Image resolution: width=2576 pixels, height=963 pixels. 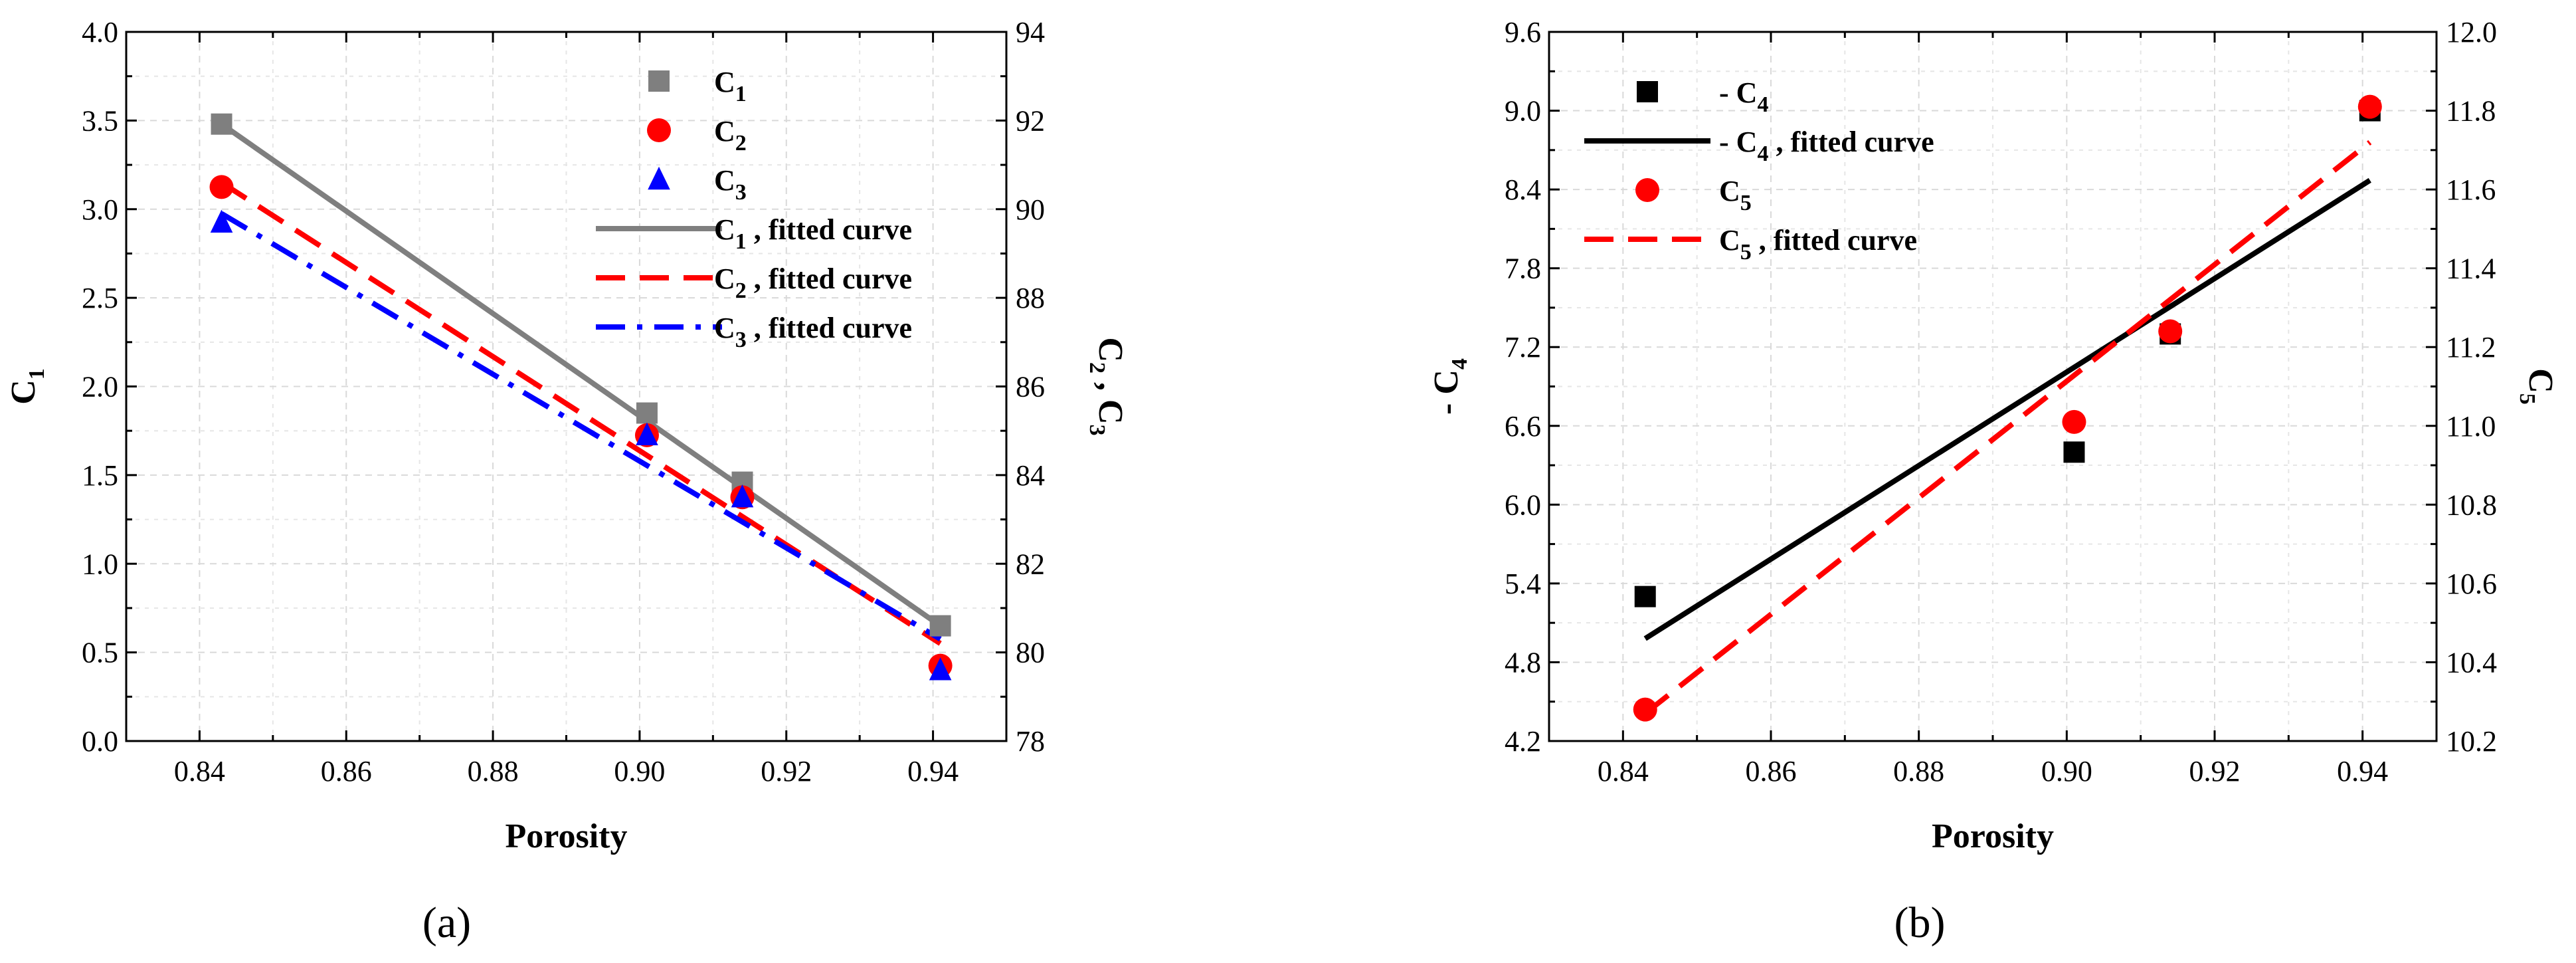 I want to click on y2-tick-label: 11.0, so click(x=2471, y=427).